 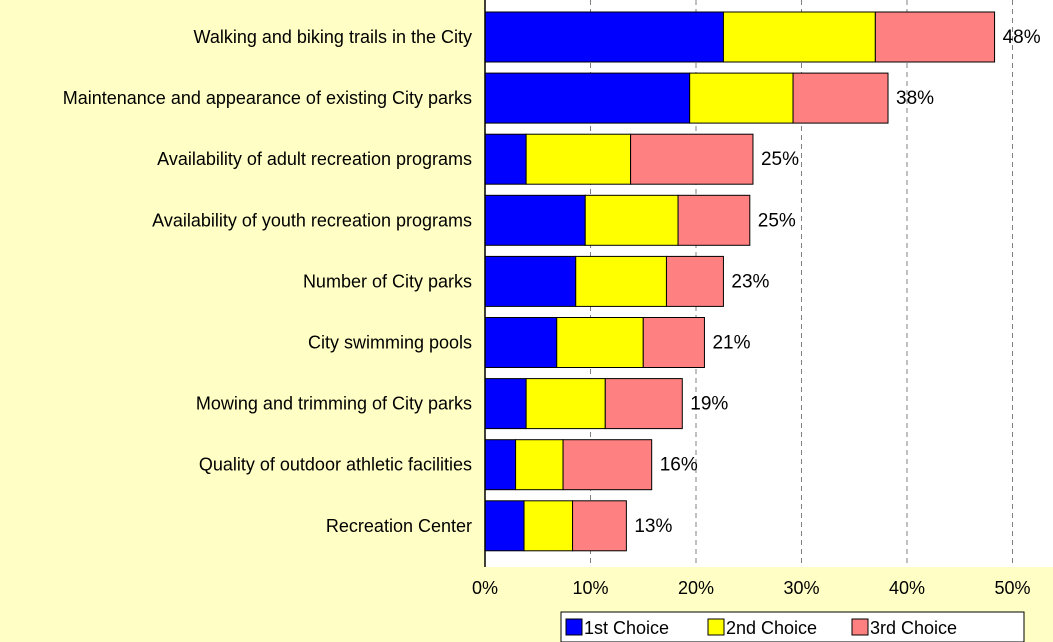 I want to click on total-label: 23%, so click(x=750, y=281).